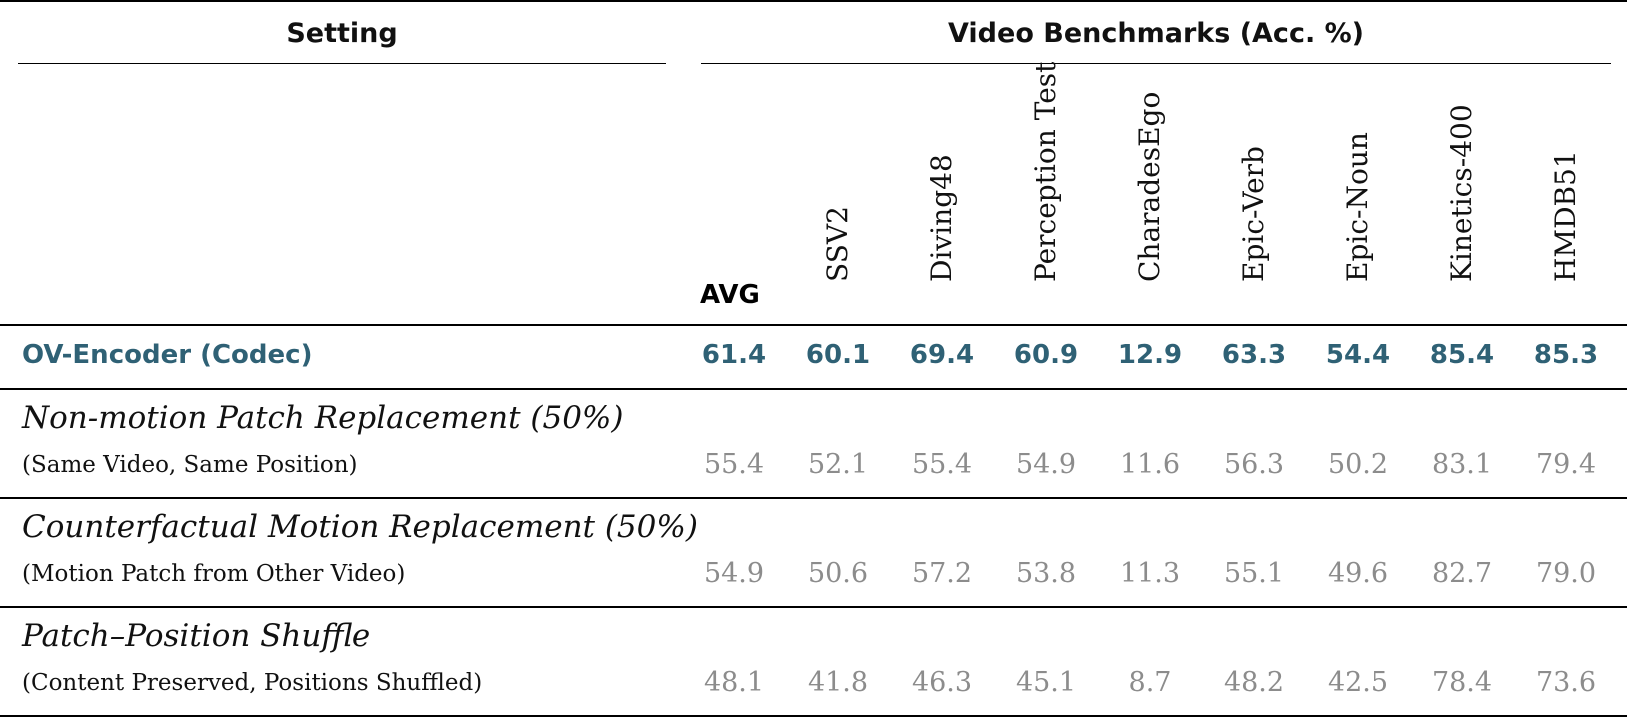 This screenshot has height=718, width=1627. I want to click on column-epic-noun: Epic-Noun, so click(1357, 207).